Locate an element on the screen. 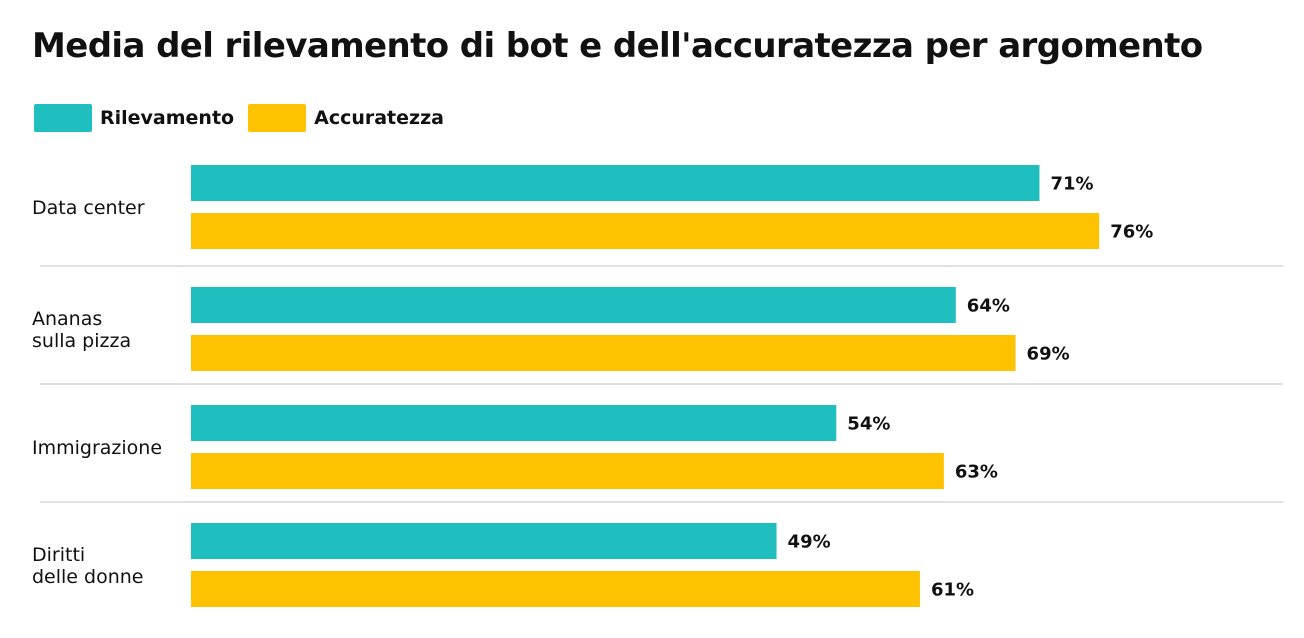 This screenshot has height=638, width=1304. value-label-accuratezza-ananas-sulla-pizza: 69% is located at coordinates (1048, 354).